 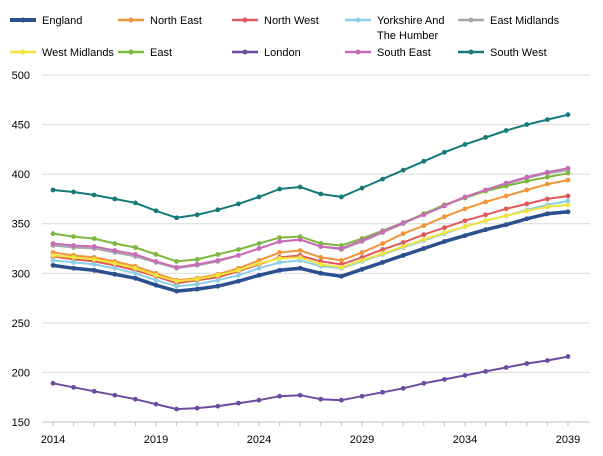 What do you see at coordinates (176, 21) in the screenshot?
I see `legend-label-north-east: North East` at bounding box center [176, 21].